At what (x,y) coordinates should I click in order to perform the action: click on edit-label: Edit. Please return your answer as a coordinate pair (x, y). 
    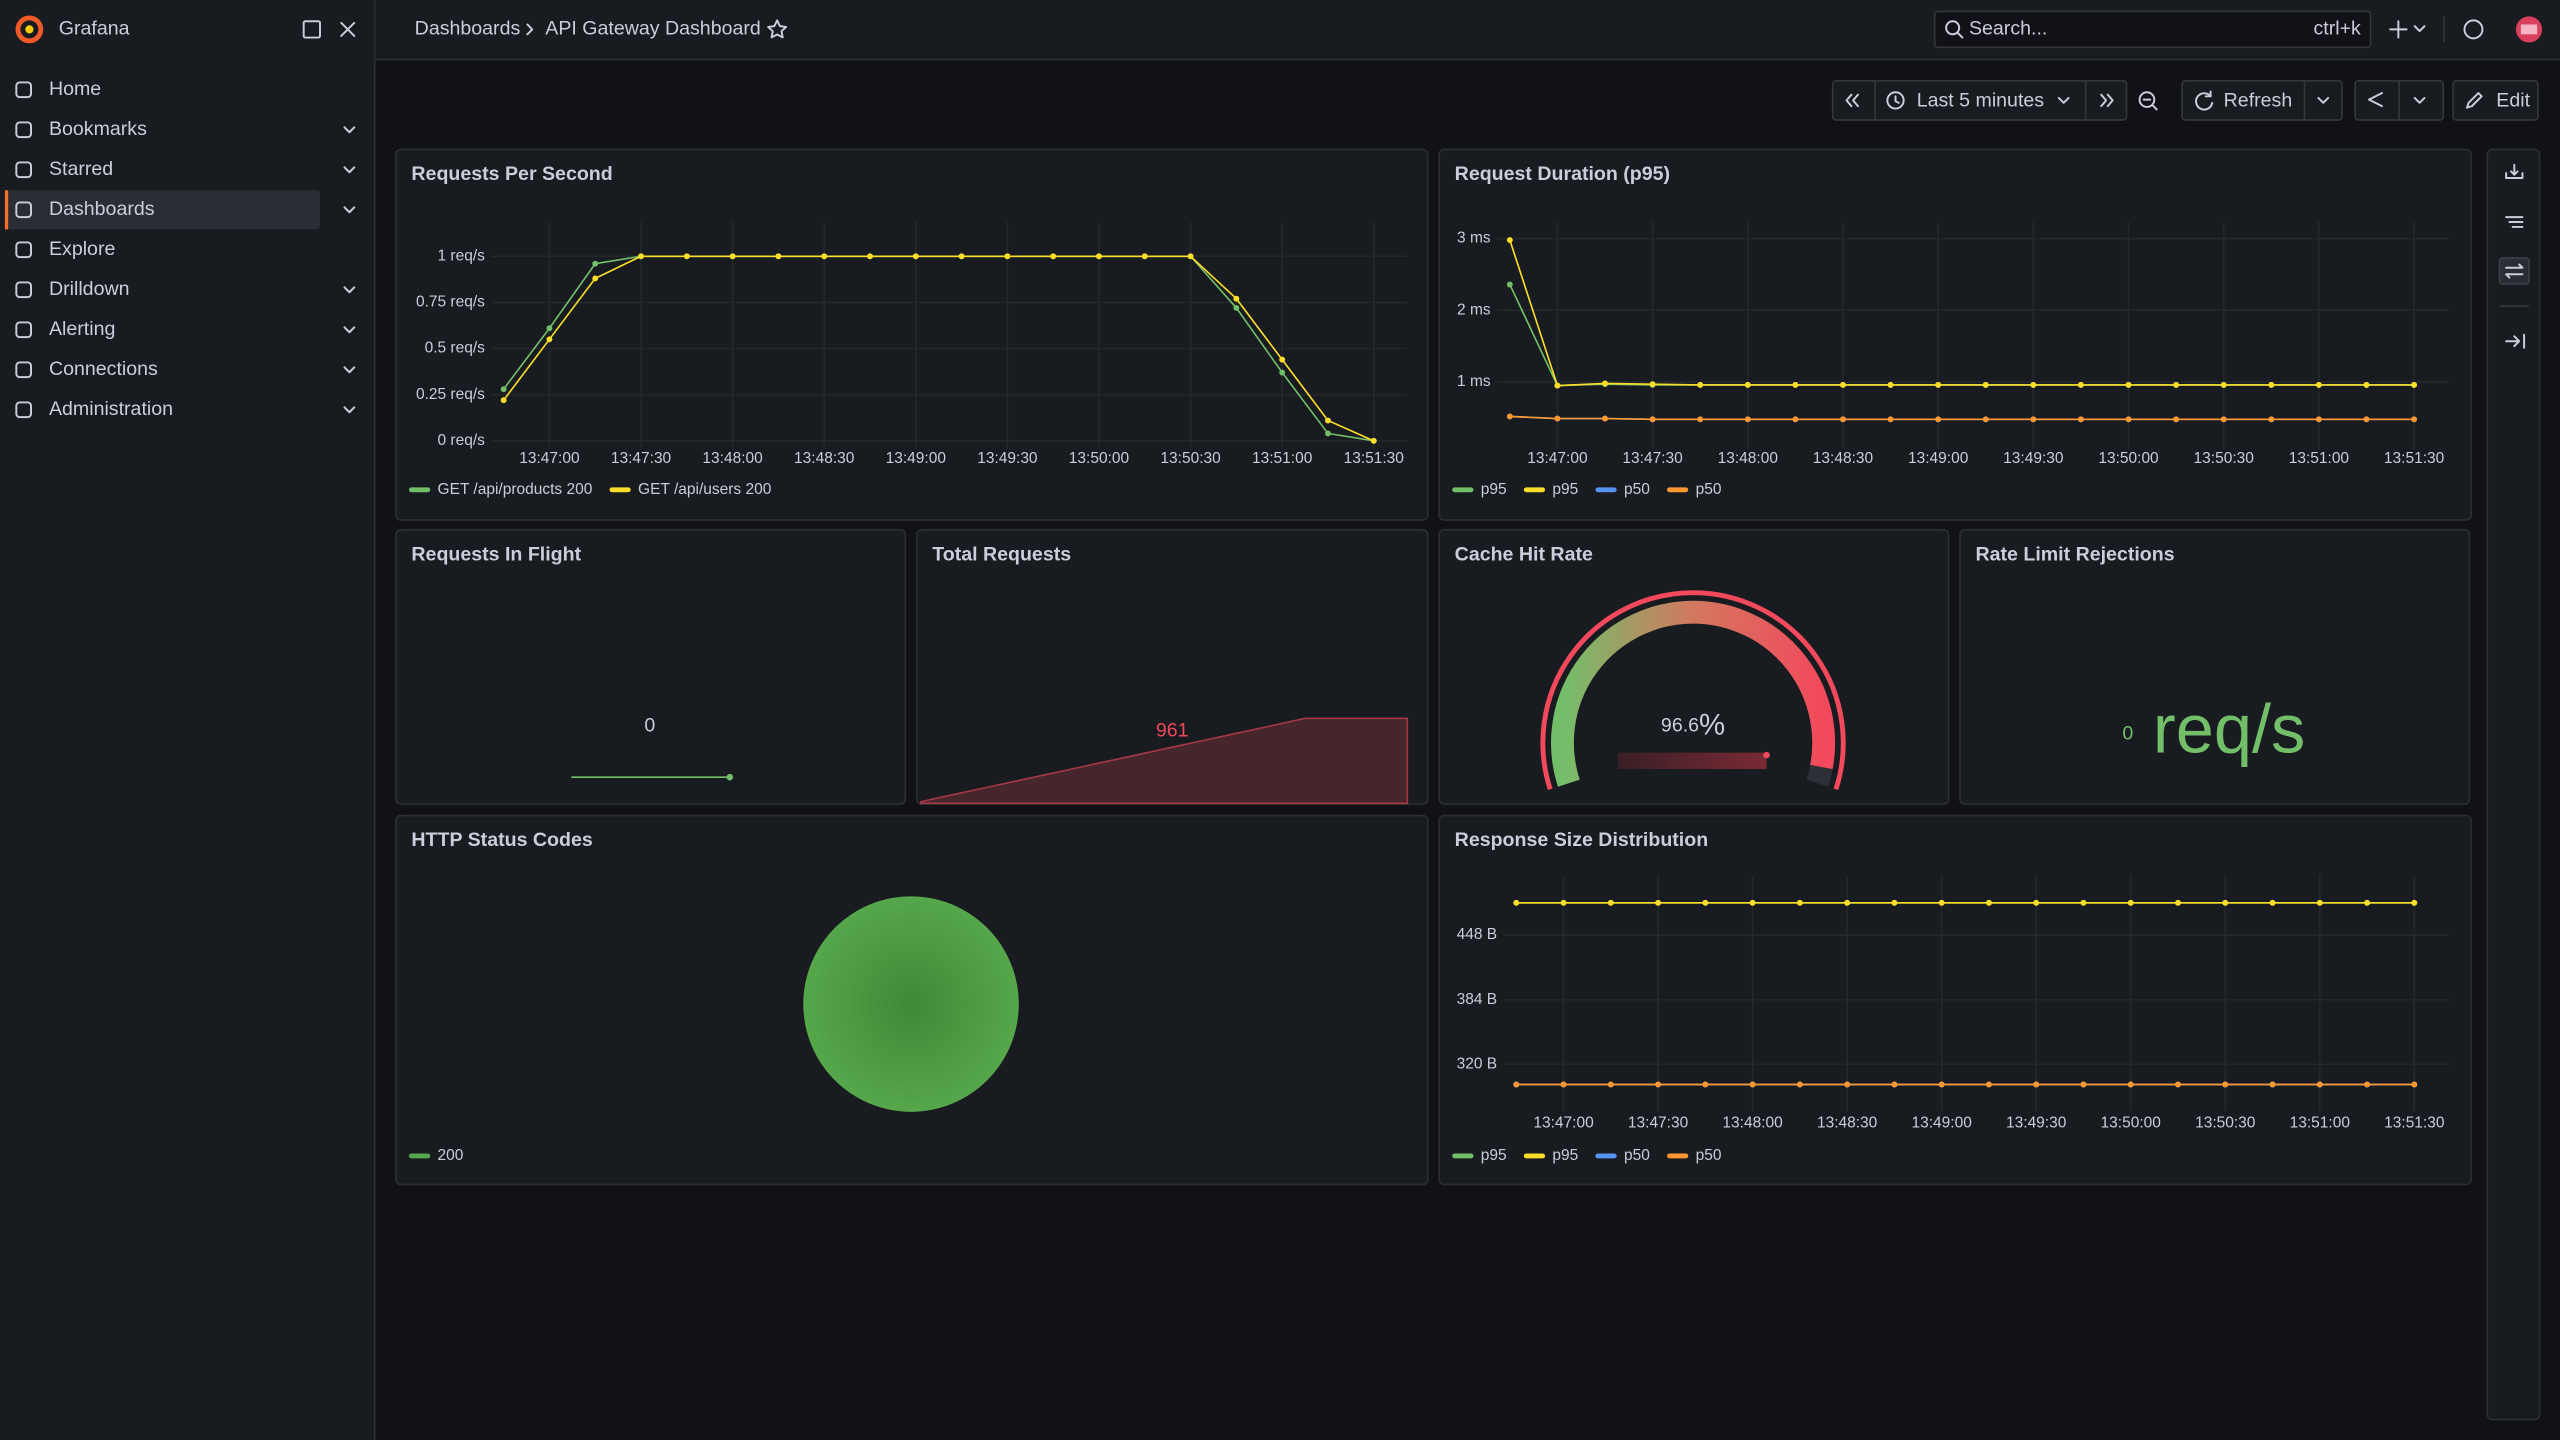
    Looking at the image, I should click on (2513, 100).